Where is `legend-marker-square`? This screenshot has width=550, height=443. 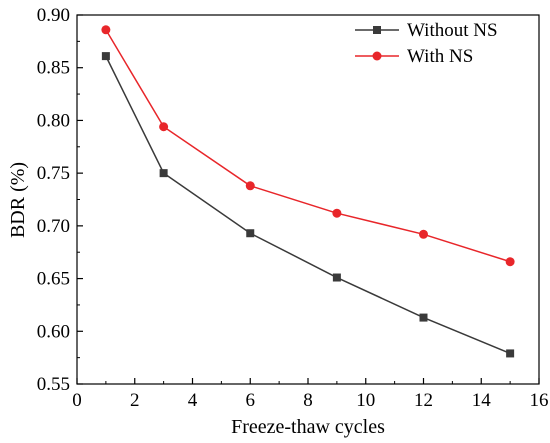
legend-marker-square is located at coordinates (377, 30).